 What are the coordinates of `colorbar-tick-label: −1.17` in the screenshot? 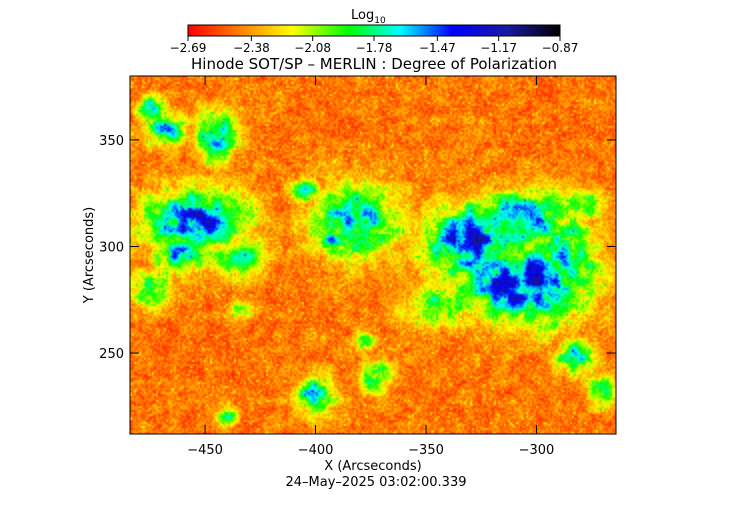 It's located at (498, 48).